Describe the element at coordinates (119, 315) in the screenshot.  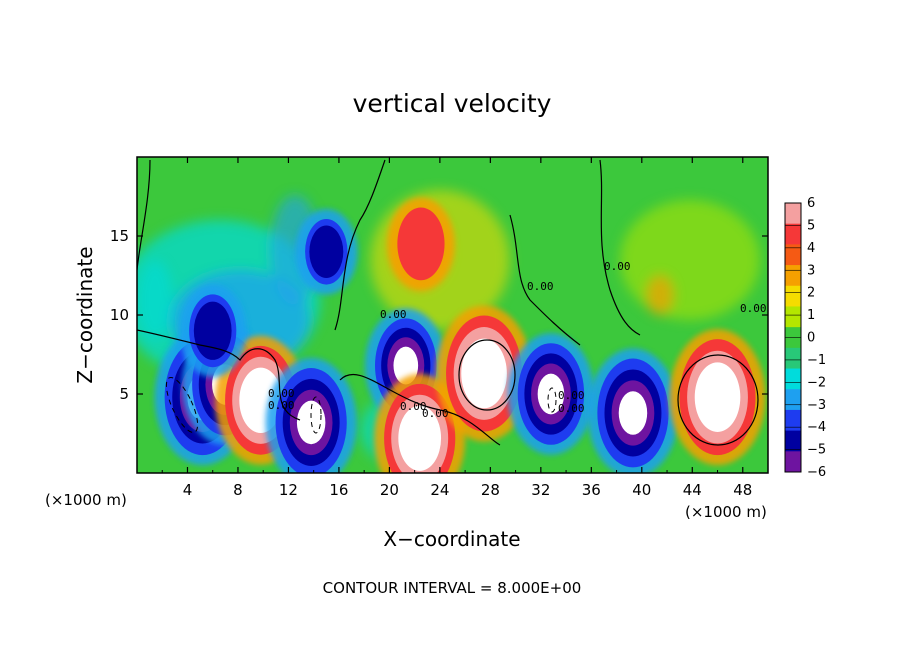
I see `y-tick-label: 10` at that location.